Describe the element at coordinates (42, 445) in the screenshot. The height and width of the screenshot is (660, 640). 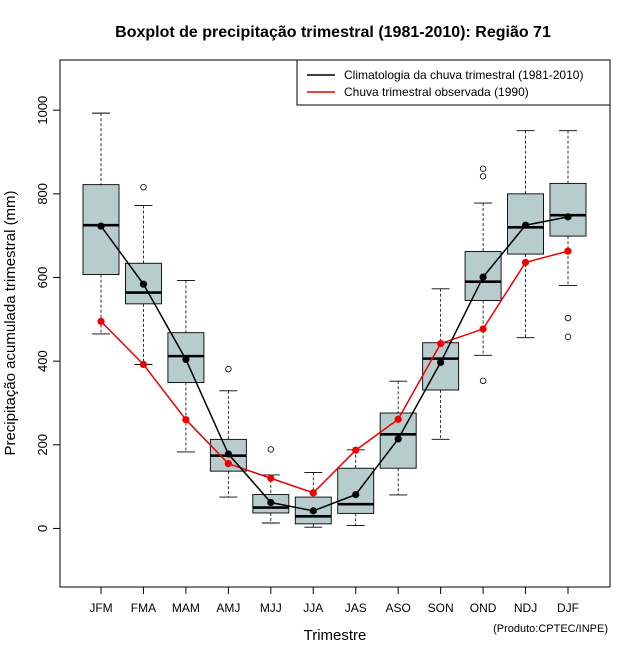
I see `y-tick-label: 200` at that location.